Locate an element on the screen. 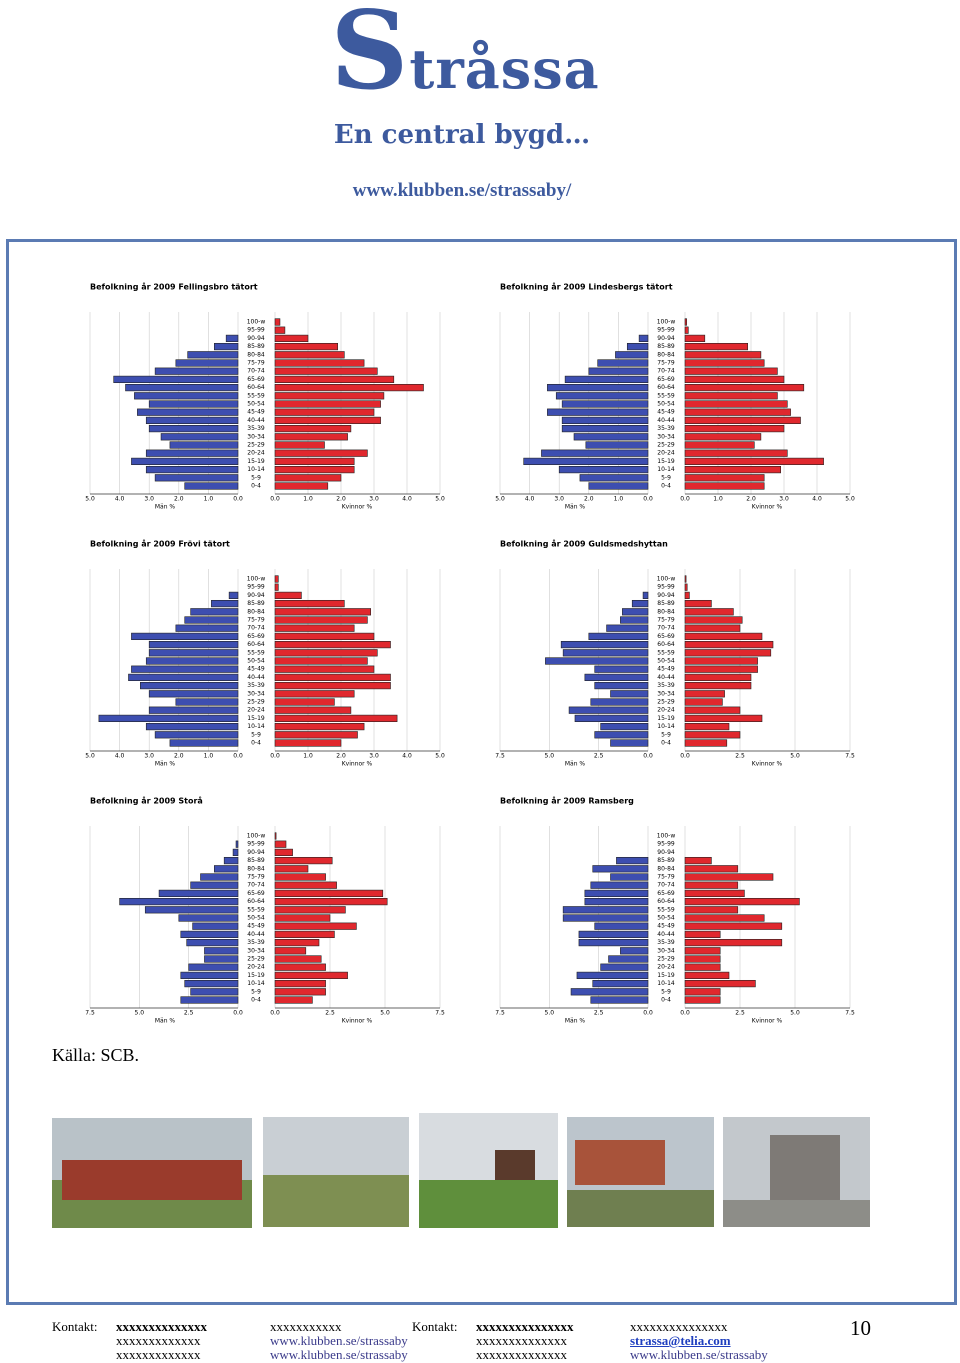 The image size is (960, 1363). footer-text: xxxxxxxxxxxxxxx is located at coordinates (679, 1326).